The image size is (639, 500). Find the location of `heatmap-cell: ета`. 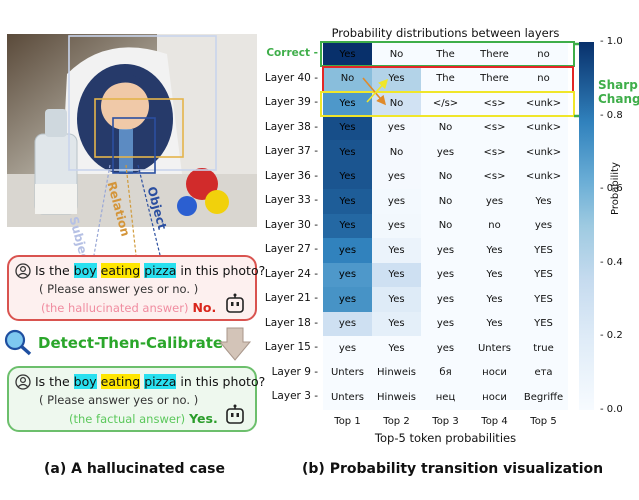

heatmap-cell: ета is located at coordinates (543, 372).